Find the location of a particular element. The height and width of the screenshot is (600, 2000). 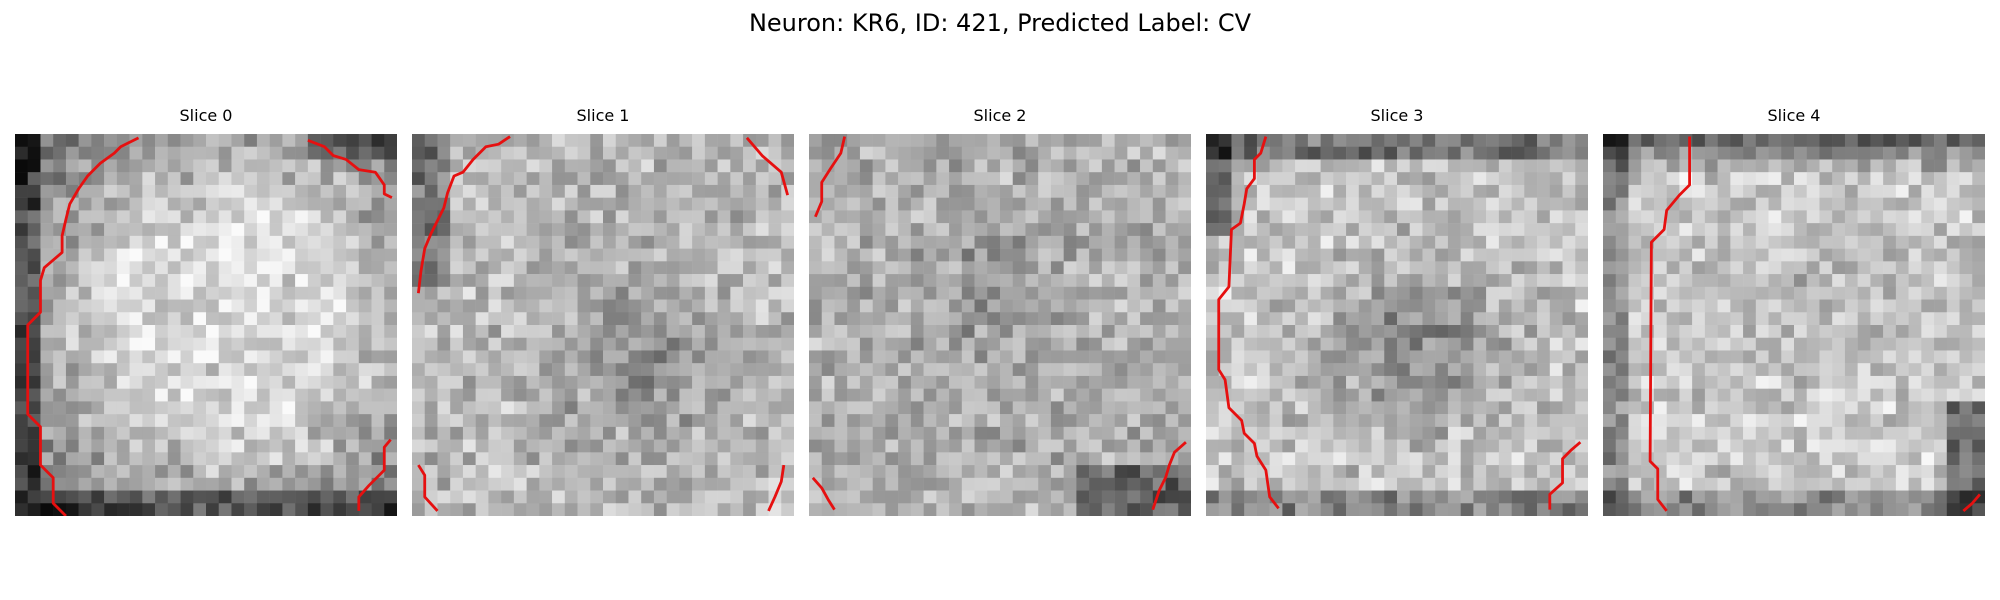

contour-line is located at coordinates (1169, 476).